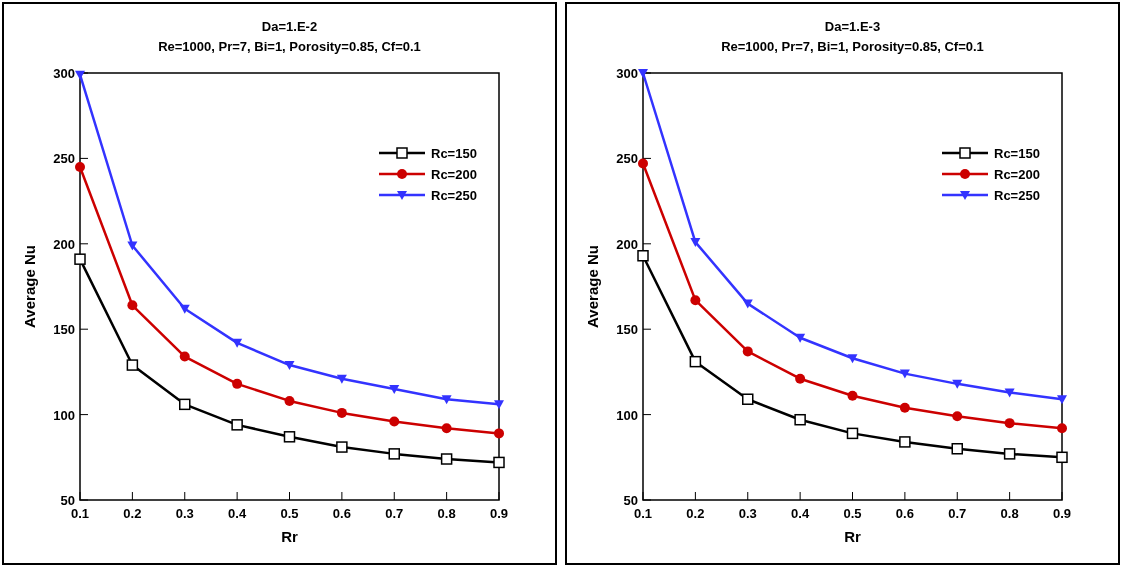 This screenshot has width=1128, height=567. What do you see at coordinates (852, 26) in the screenshot?
I see `chart-title: Da=1.E-3` at bounding box center [852, 26].